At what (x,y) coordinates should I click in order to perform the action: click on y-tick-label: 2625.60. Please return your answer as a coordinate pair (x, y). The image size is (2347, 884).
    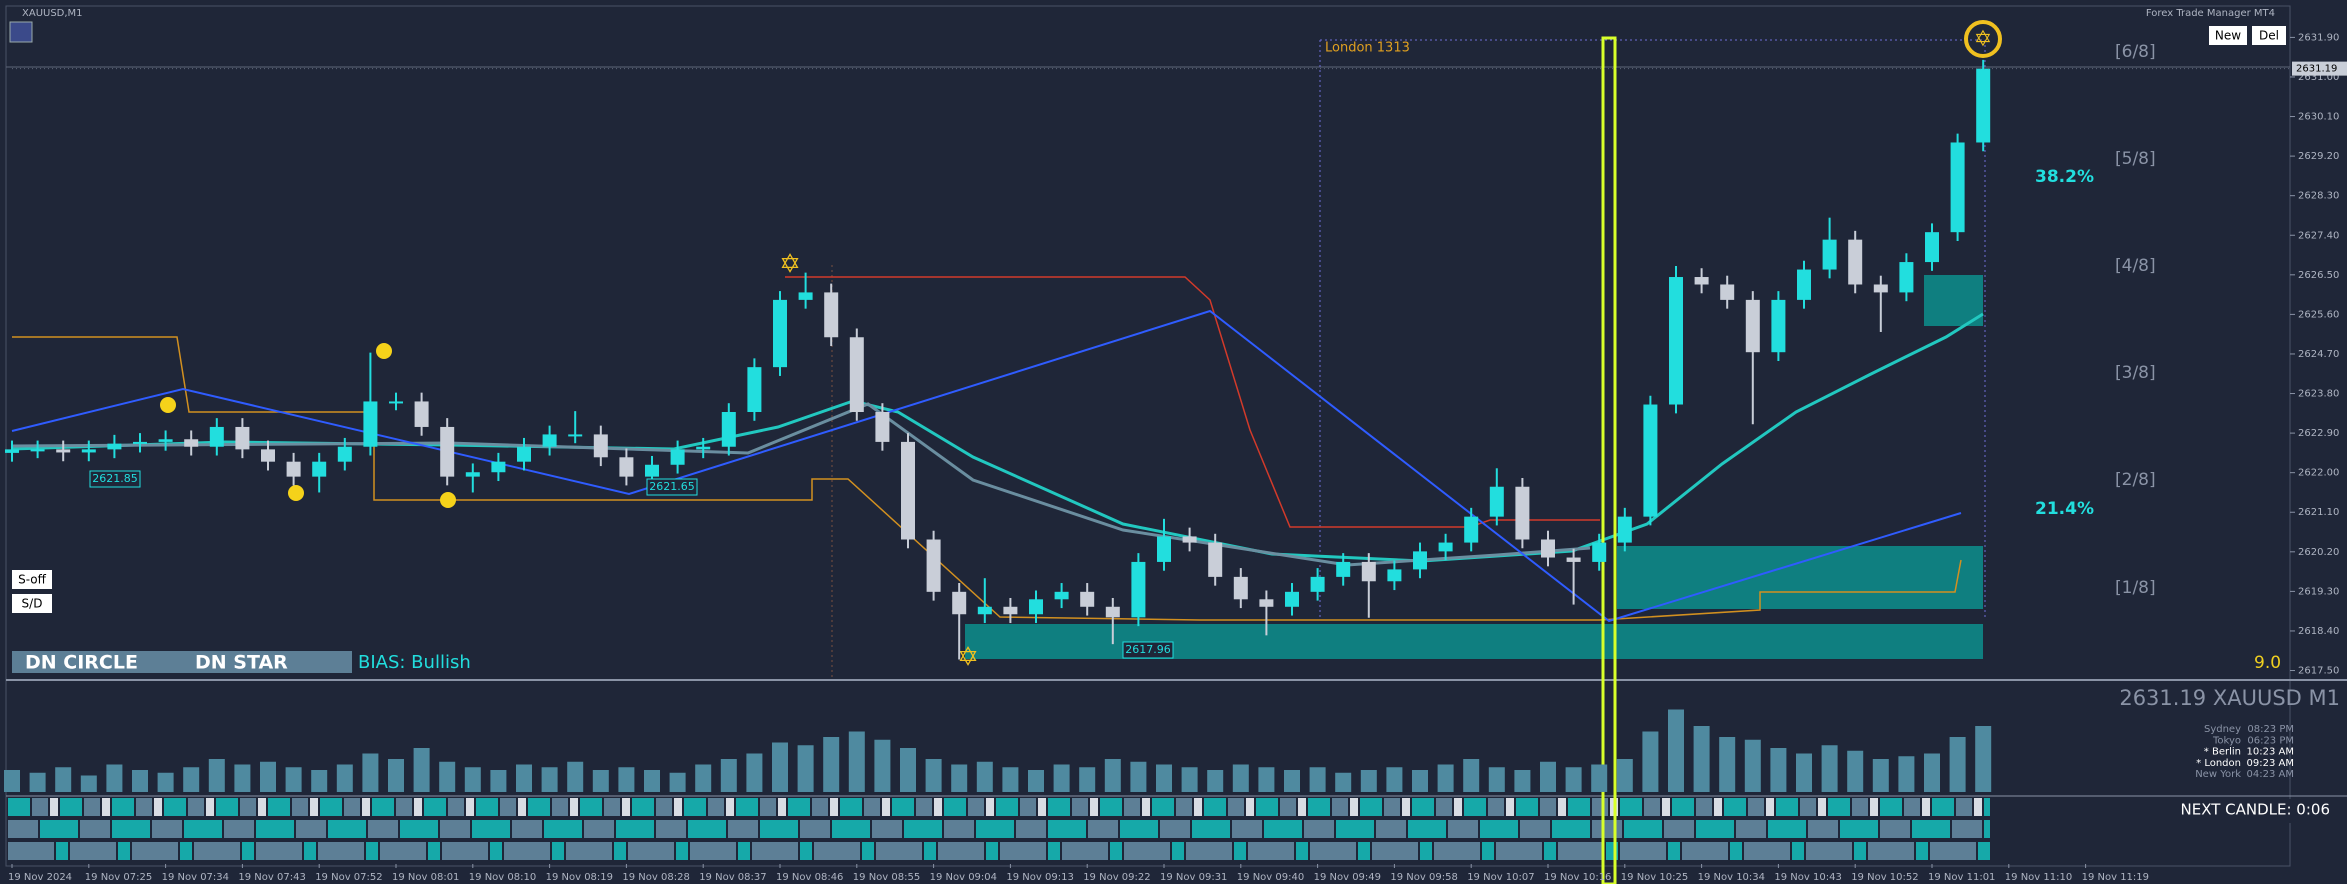
    Looking at the image, I should click on (2318, 314).